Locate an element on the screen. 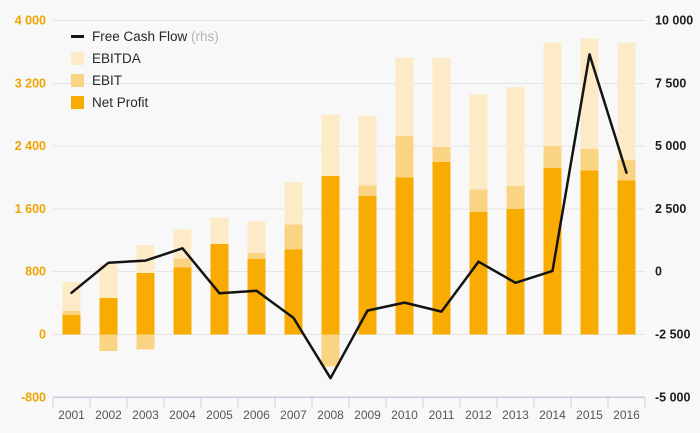  legend-label: Free Cash Flow is located at coordinates (140, 36).